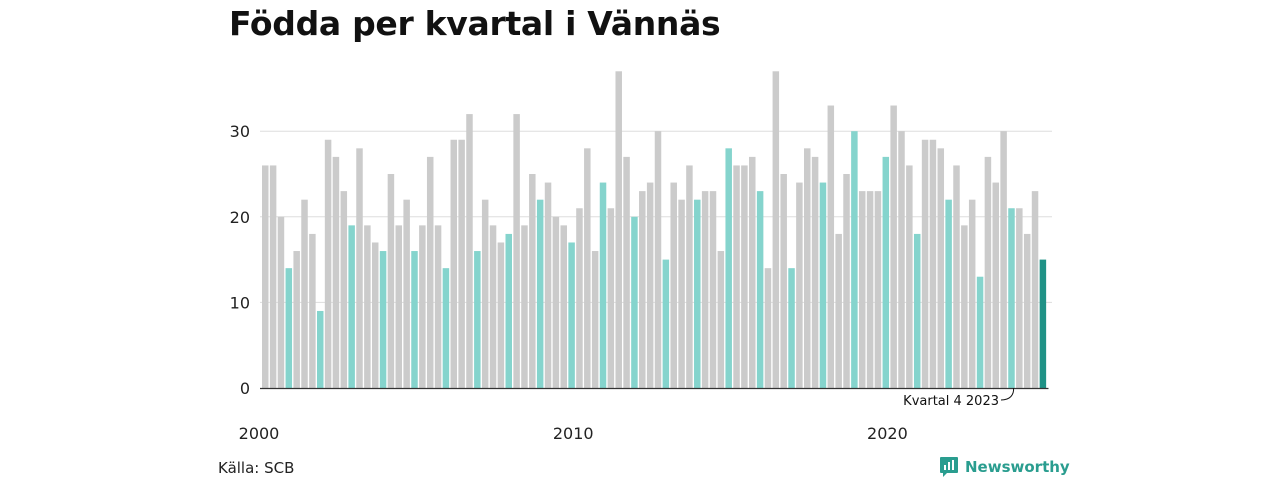 This screenshot has height=480, width=1280. Describe the element at coordinates (240, 131) in the screenshot. I see `y-tick-label: 30` at that location.